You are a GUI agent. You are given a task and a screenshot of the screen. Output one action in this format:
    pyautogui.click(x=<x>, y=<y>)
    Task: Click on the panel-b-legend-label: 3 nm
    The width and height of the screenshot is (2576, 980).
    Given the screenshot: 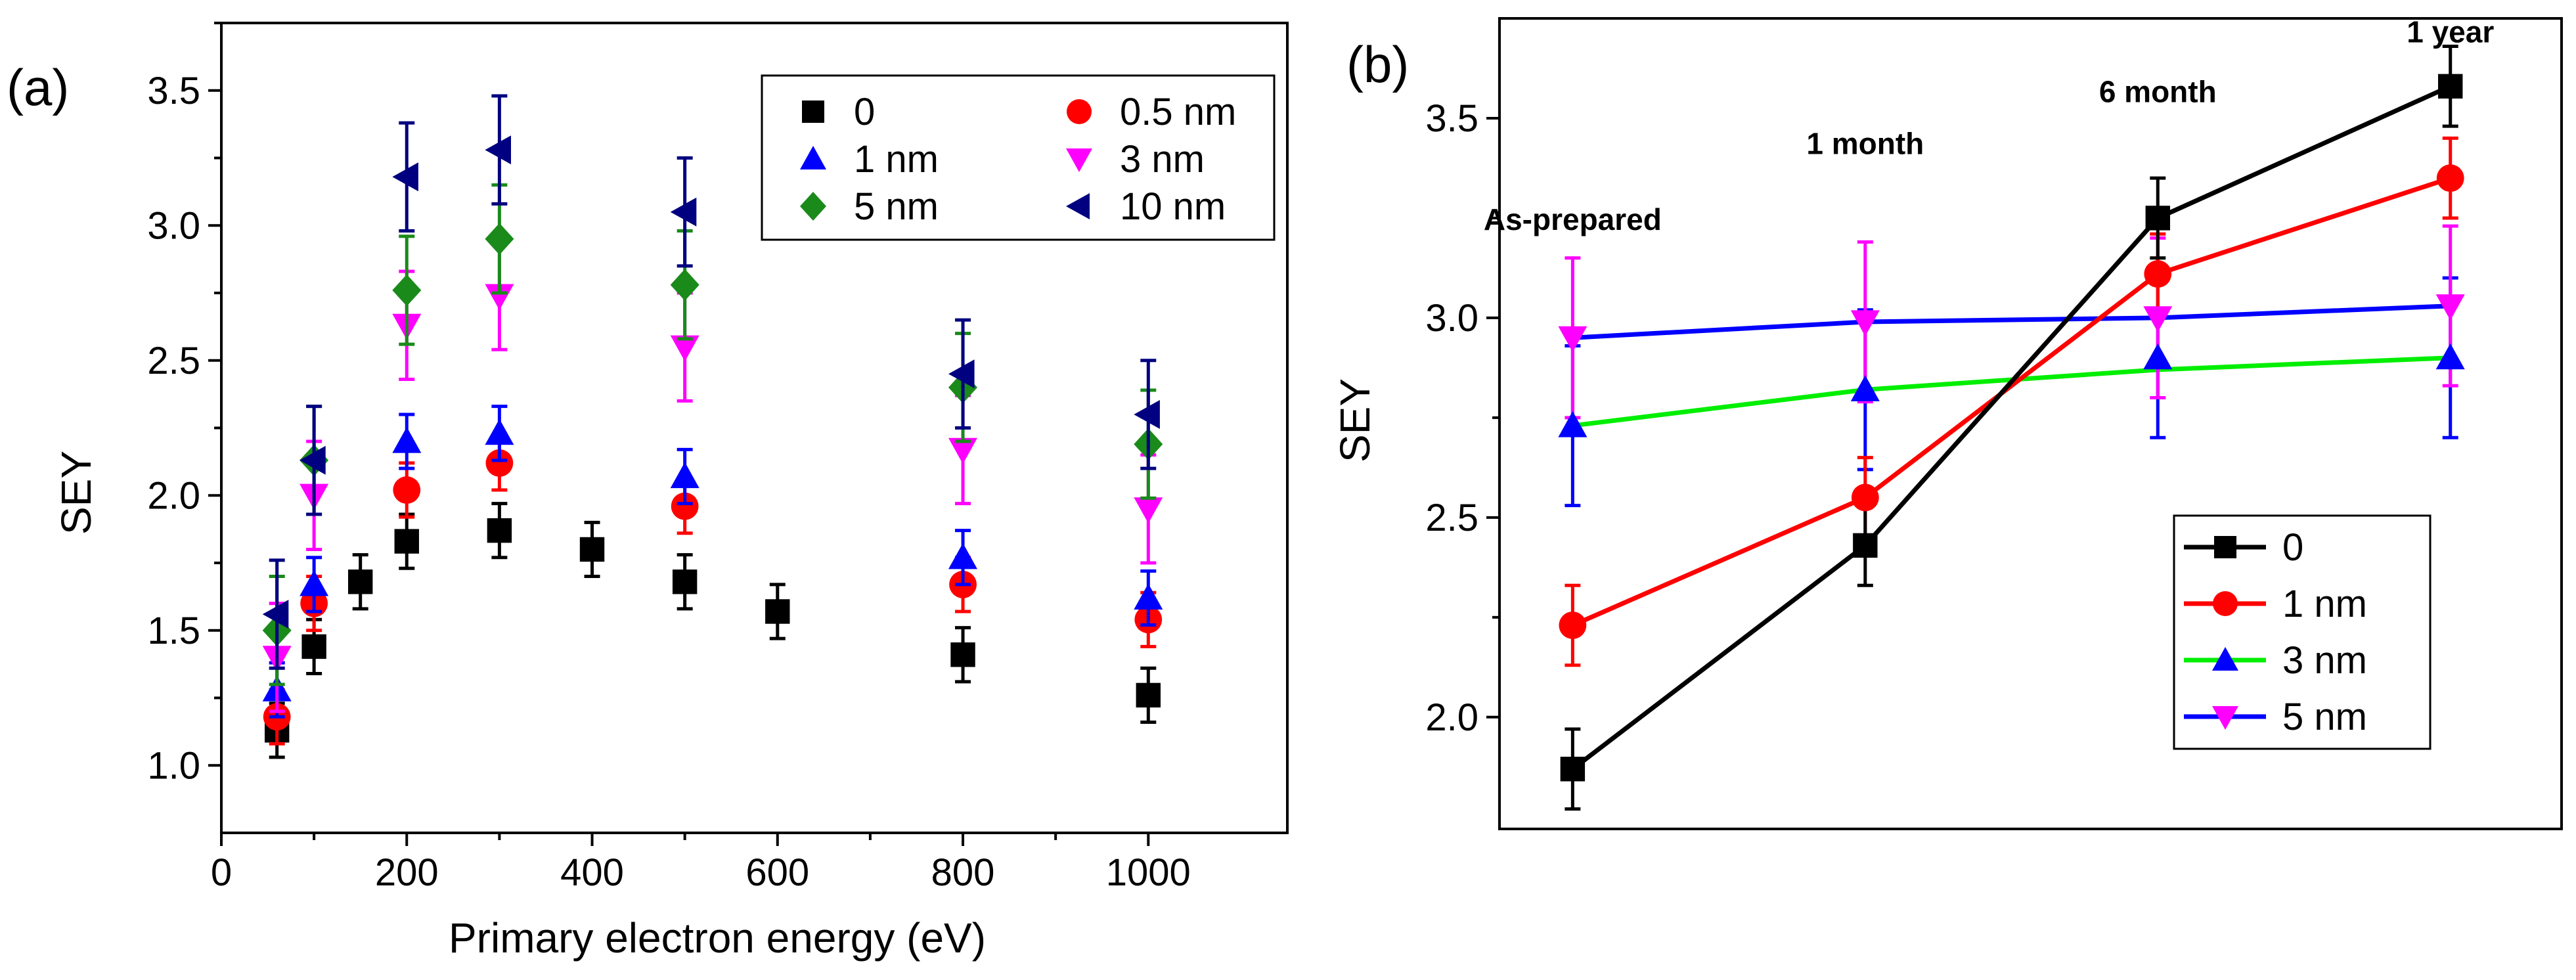 What is the action you would take?
    pyautogui.click(x=2324, y=660)
    